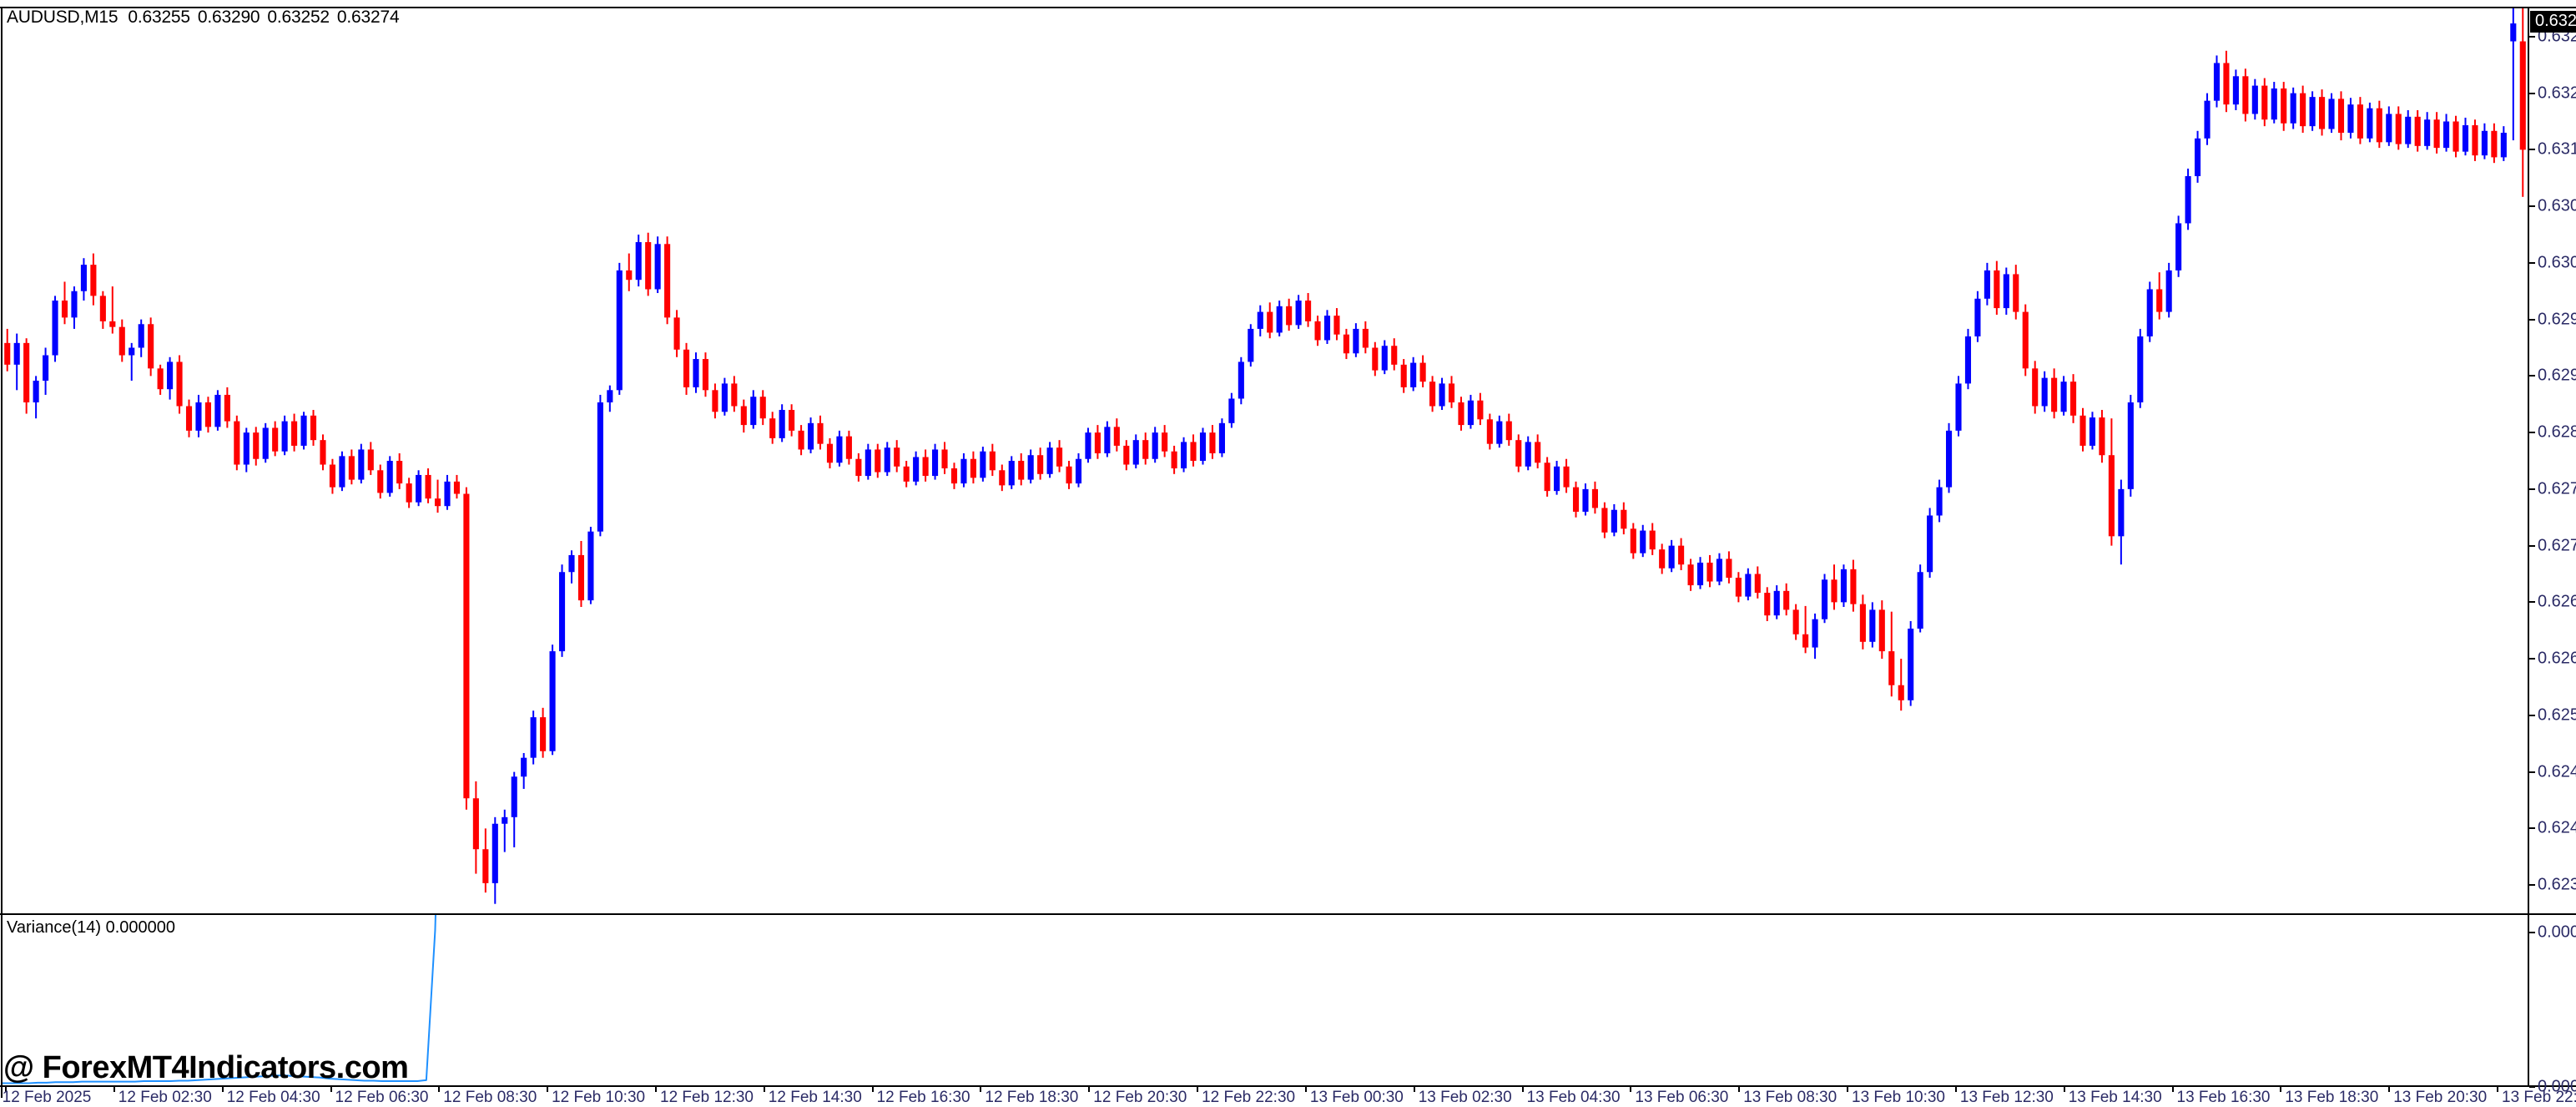  Describe the element at coordinates (815, 1097) in the screenshot. I see `time-label: 12 Feb 14:30` at that location.